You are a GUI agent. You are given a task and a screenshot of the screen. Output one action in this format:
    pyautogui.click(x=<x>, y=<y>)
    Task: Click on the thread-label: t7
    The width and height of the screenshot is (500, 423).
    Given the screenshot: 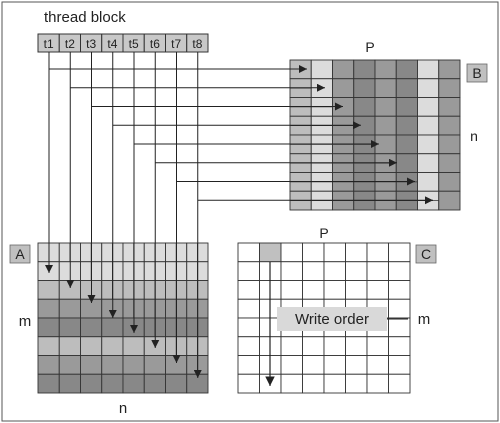 What is the action you would take?
    pyautogui.click(x=176, y=44)
    